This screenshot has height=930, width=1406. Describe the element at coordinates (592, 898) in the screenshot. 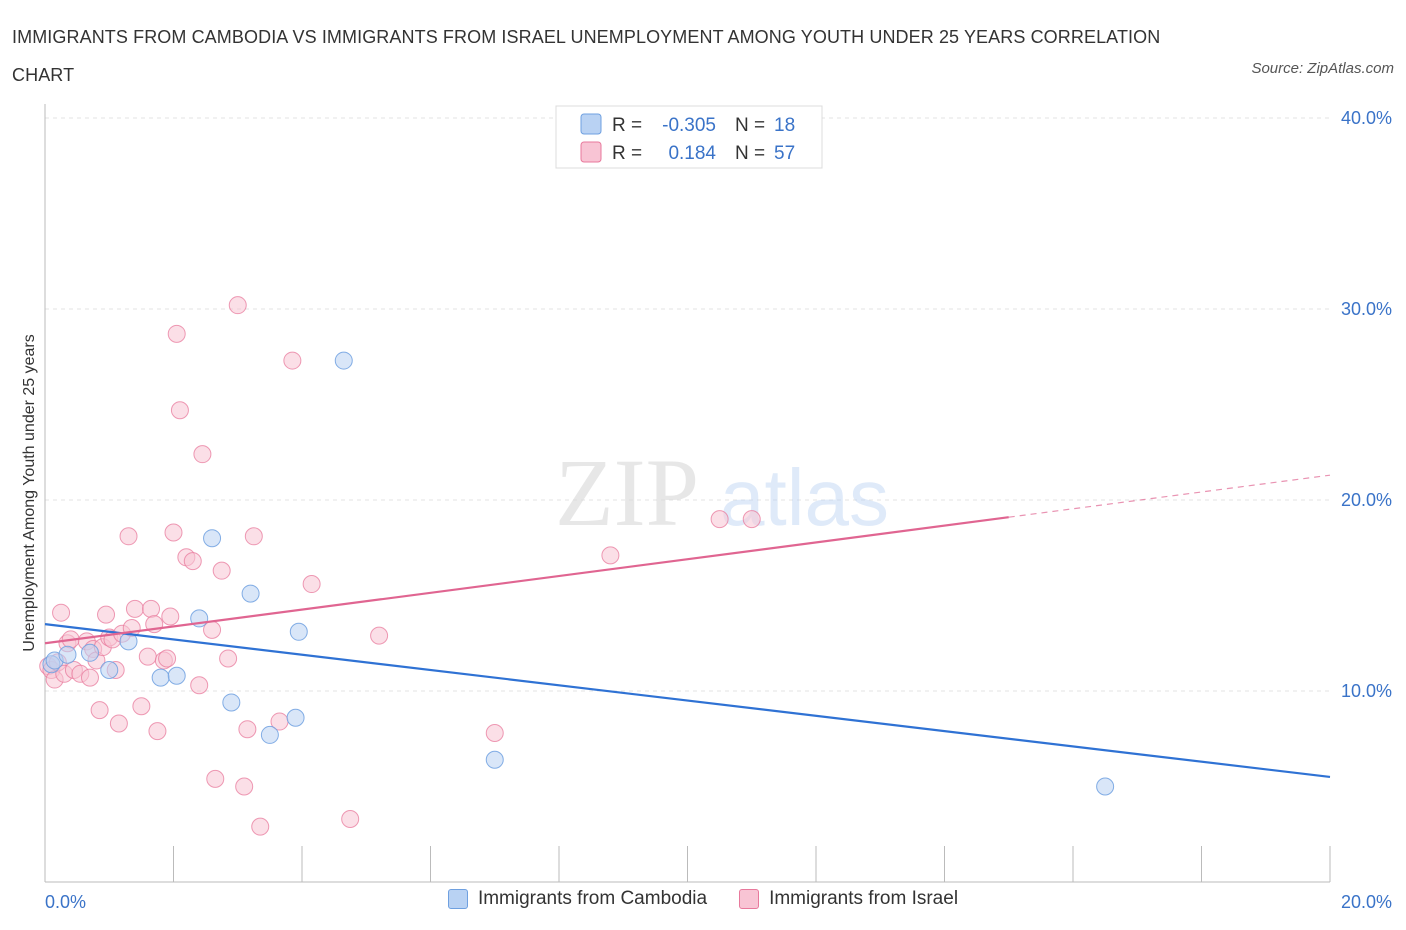

I see `legend-label-cambodia: Immigrants from Cambodia` at that location.